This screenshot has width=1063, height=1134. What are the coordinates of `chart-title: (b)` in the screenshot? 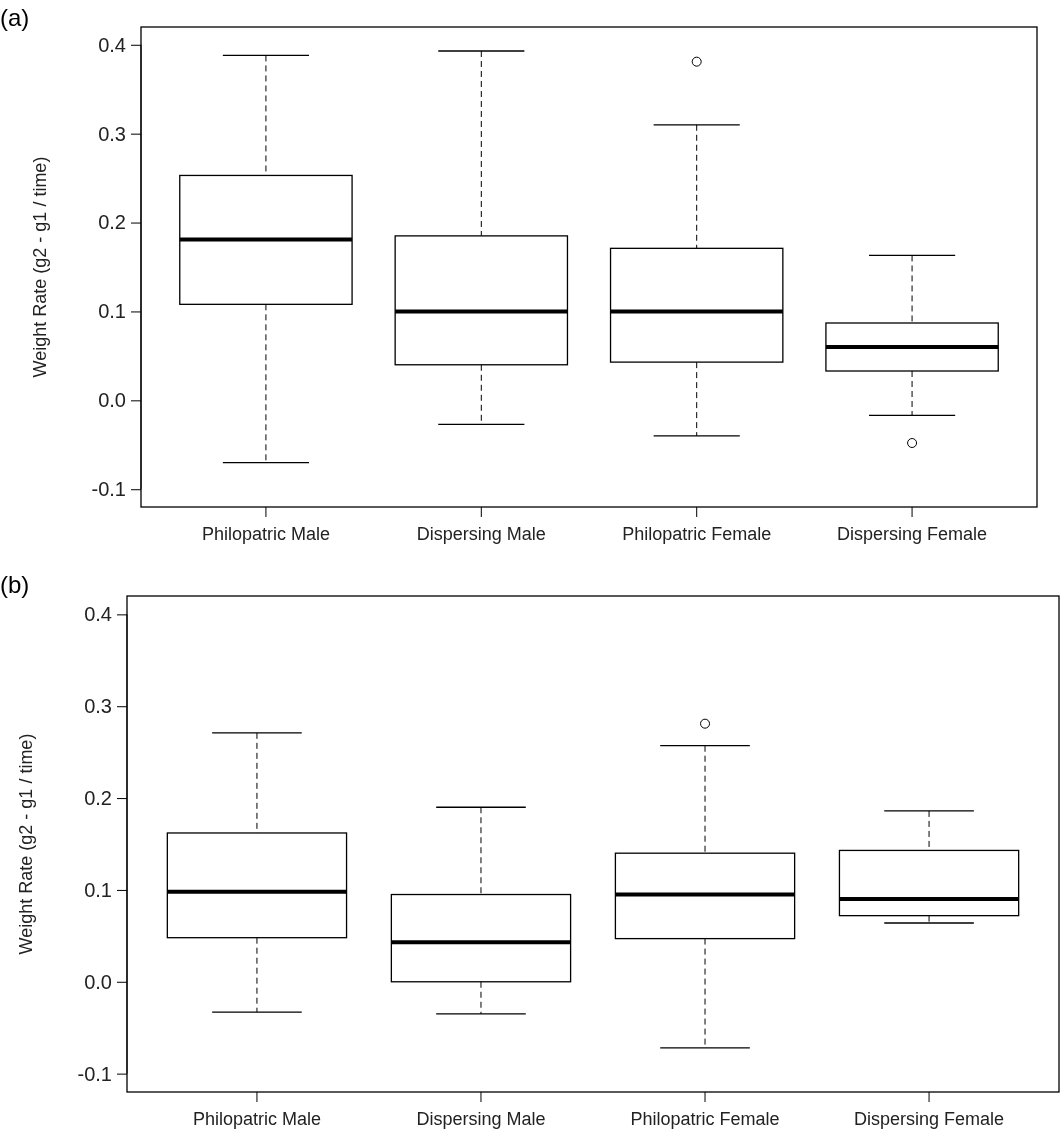 It's located at (15, 584).